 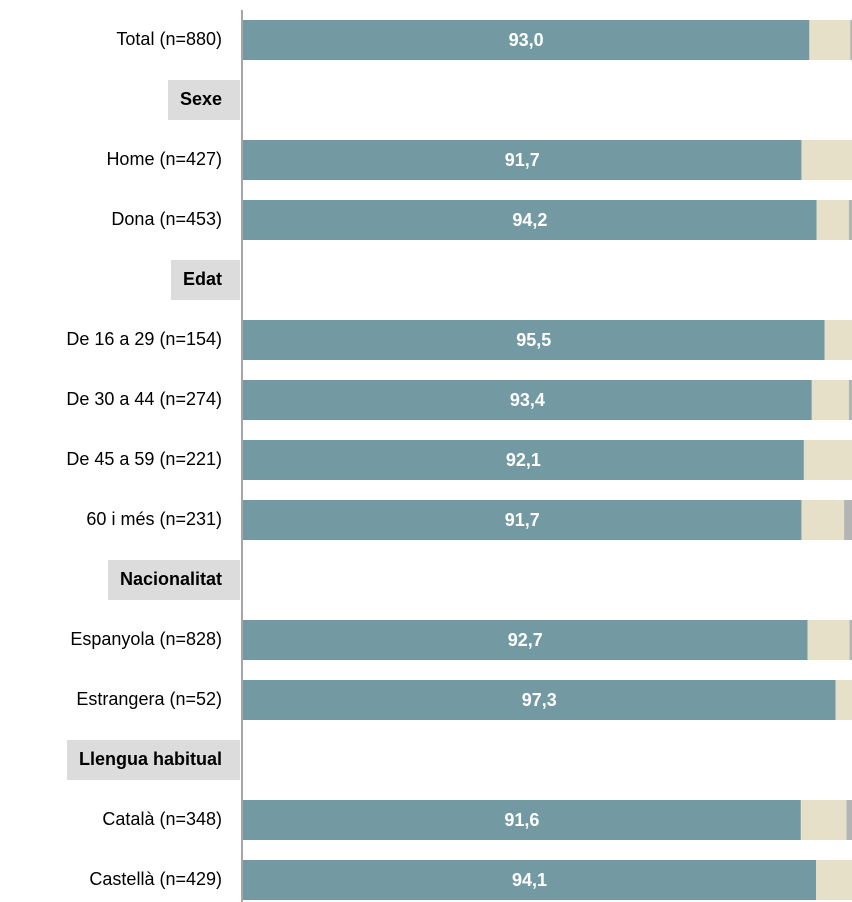 I want to click on value-label: 97,3, so click(x=539, y=700).